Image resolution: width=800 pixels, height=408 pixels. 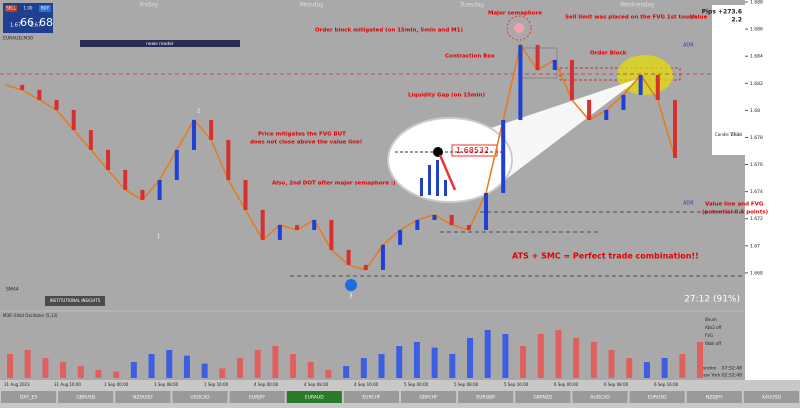 I want to click on ny-time: 02:52:48, so click(x=732, y=376).